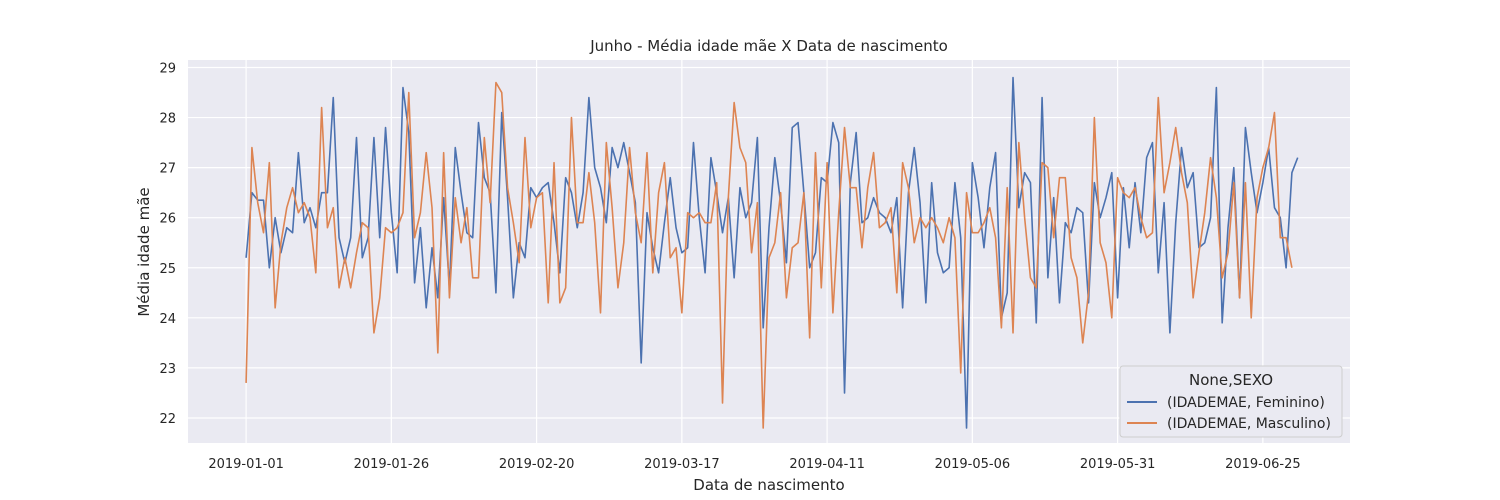 This screenshot has width=1500, height=500. What do you see at coordinates (167, 319) in the screenshot?
I see `y-tick-label: 24` at bounding box center [167, 319].